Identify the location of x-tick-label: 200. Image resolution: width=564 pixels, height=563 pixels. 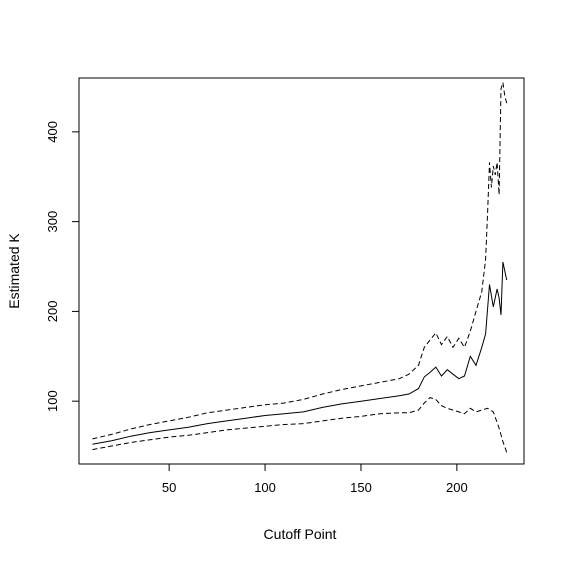
(457, 487).